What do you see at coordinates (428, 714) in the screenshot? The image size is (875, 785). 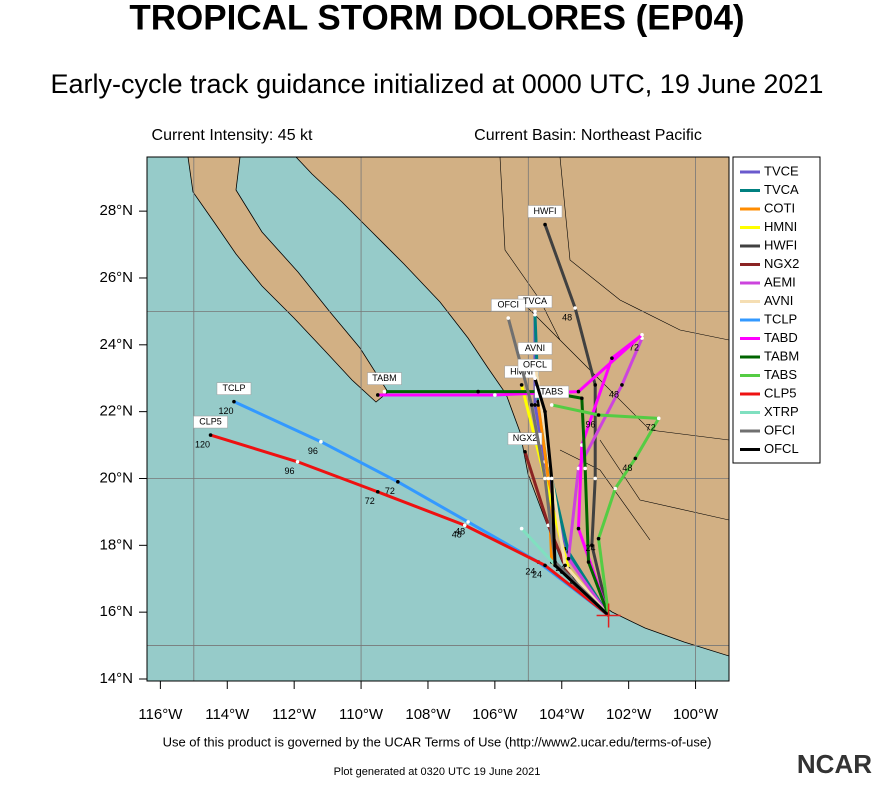 I see `x-tick-label: 108°W` at bounding box center [428, 714].